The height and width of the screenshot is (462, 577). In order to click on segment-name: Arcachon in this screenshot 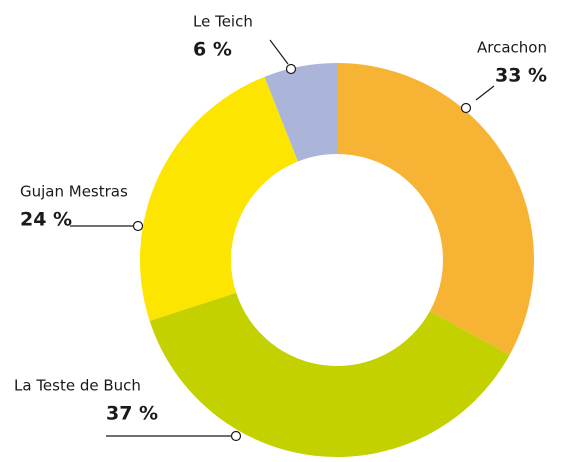, I will do `click(512, 48)`.